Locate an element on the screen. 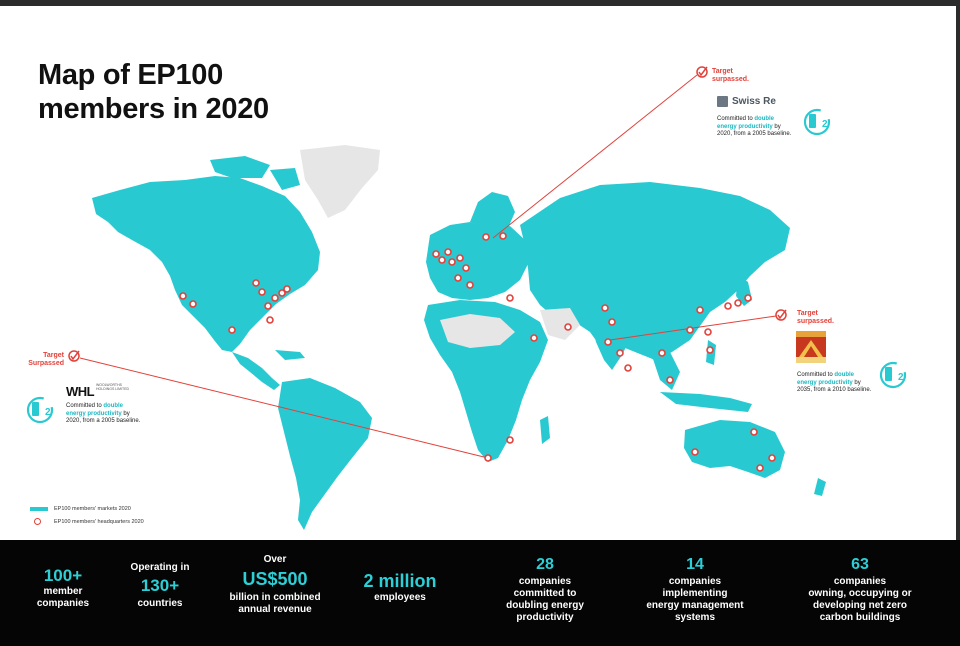  scandinavia is located at coordinates (492, 212).